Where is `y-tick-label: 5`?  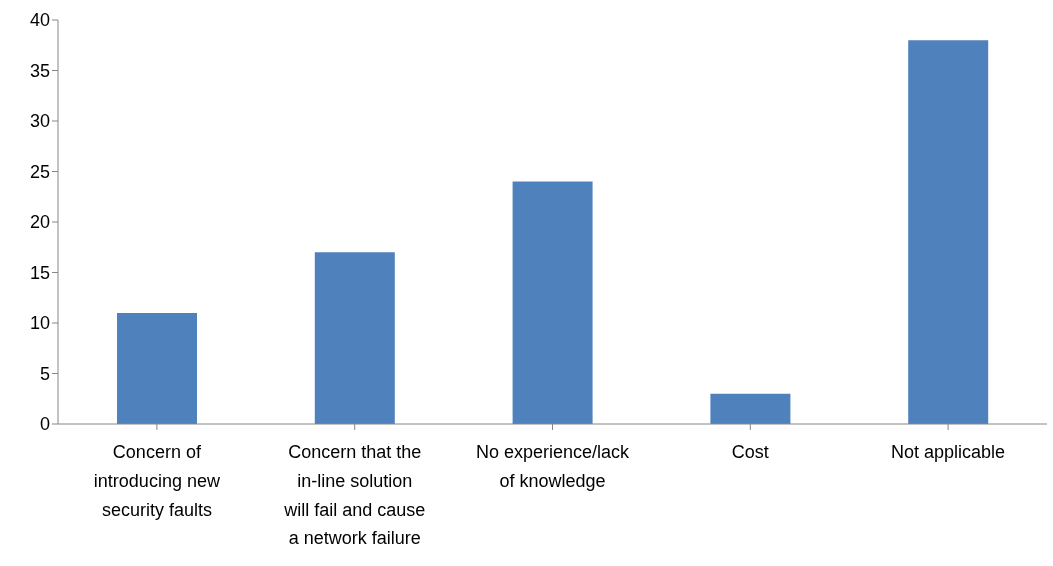 y-tick-label: 5 is located at coordinates (44, 373).